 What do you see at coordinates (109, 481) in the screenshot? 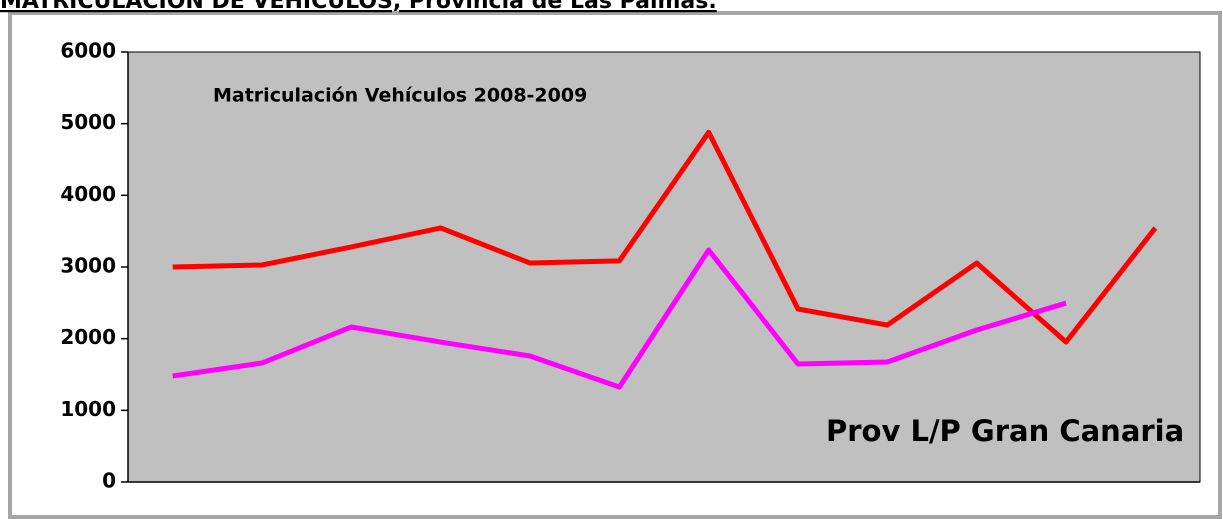
I see `y-tick-label: 0` at bounding box center [109, 481].